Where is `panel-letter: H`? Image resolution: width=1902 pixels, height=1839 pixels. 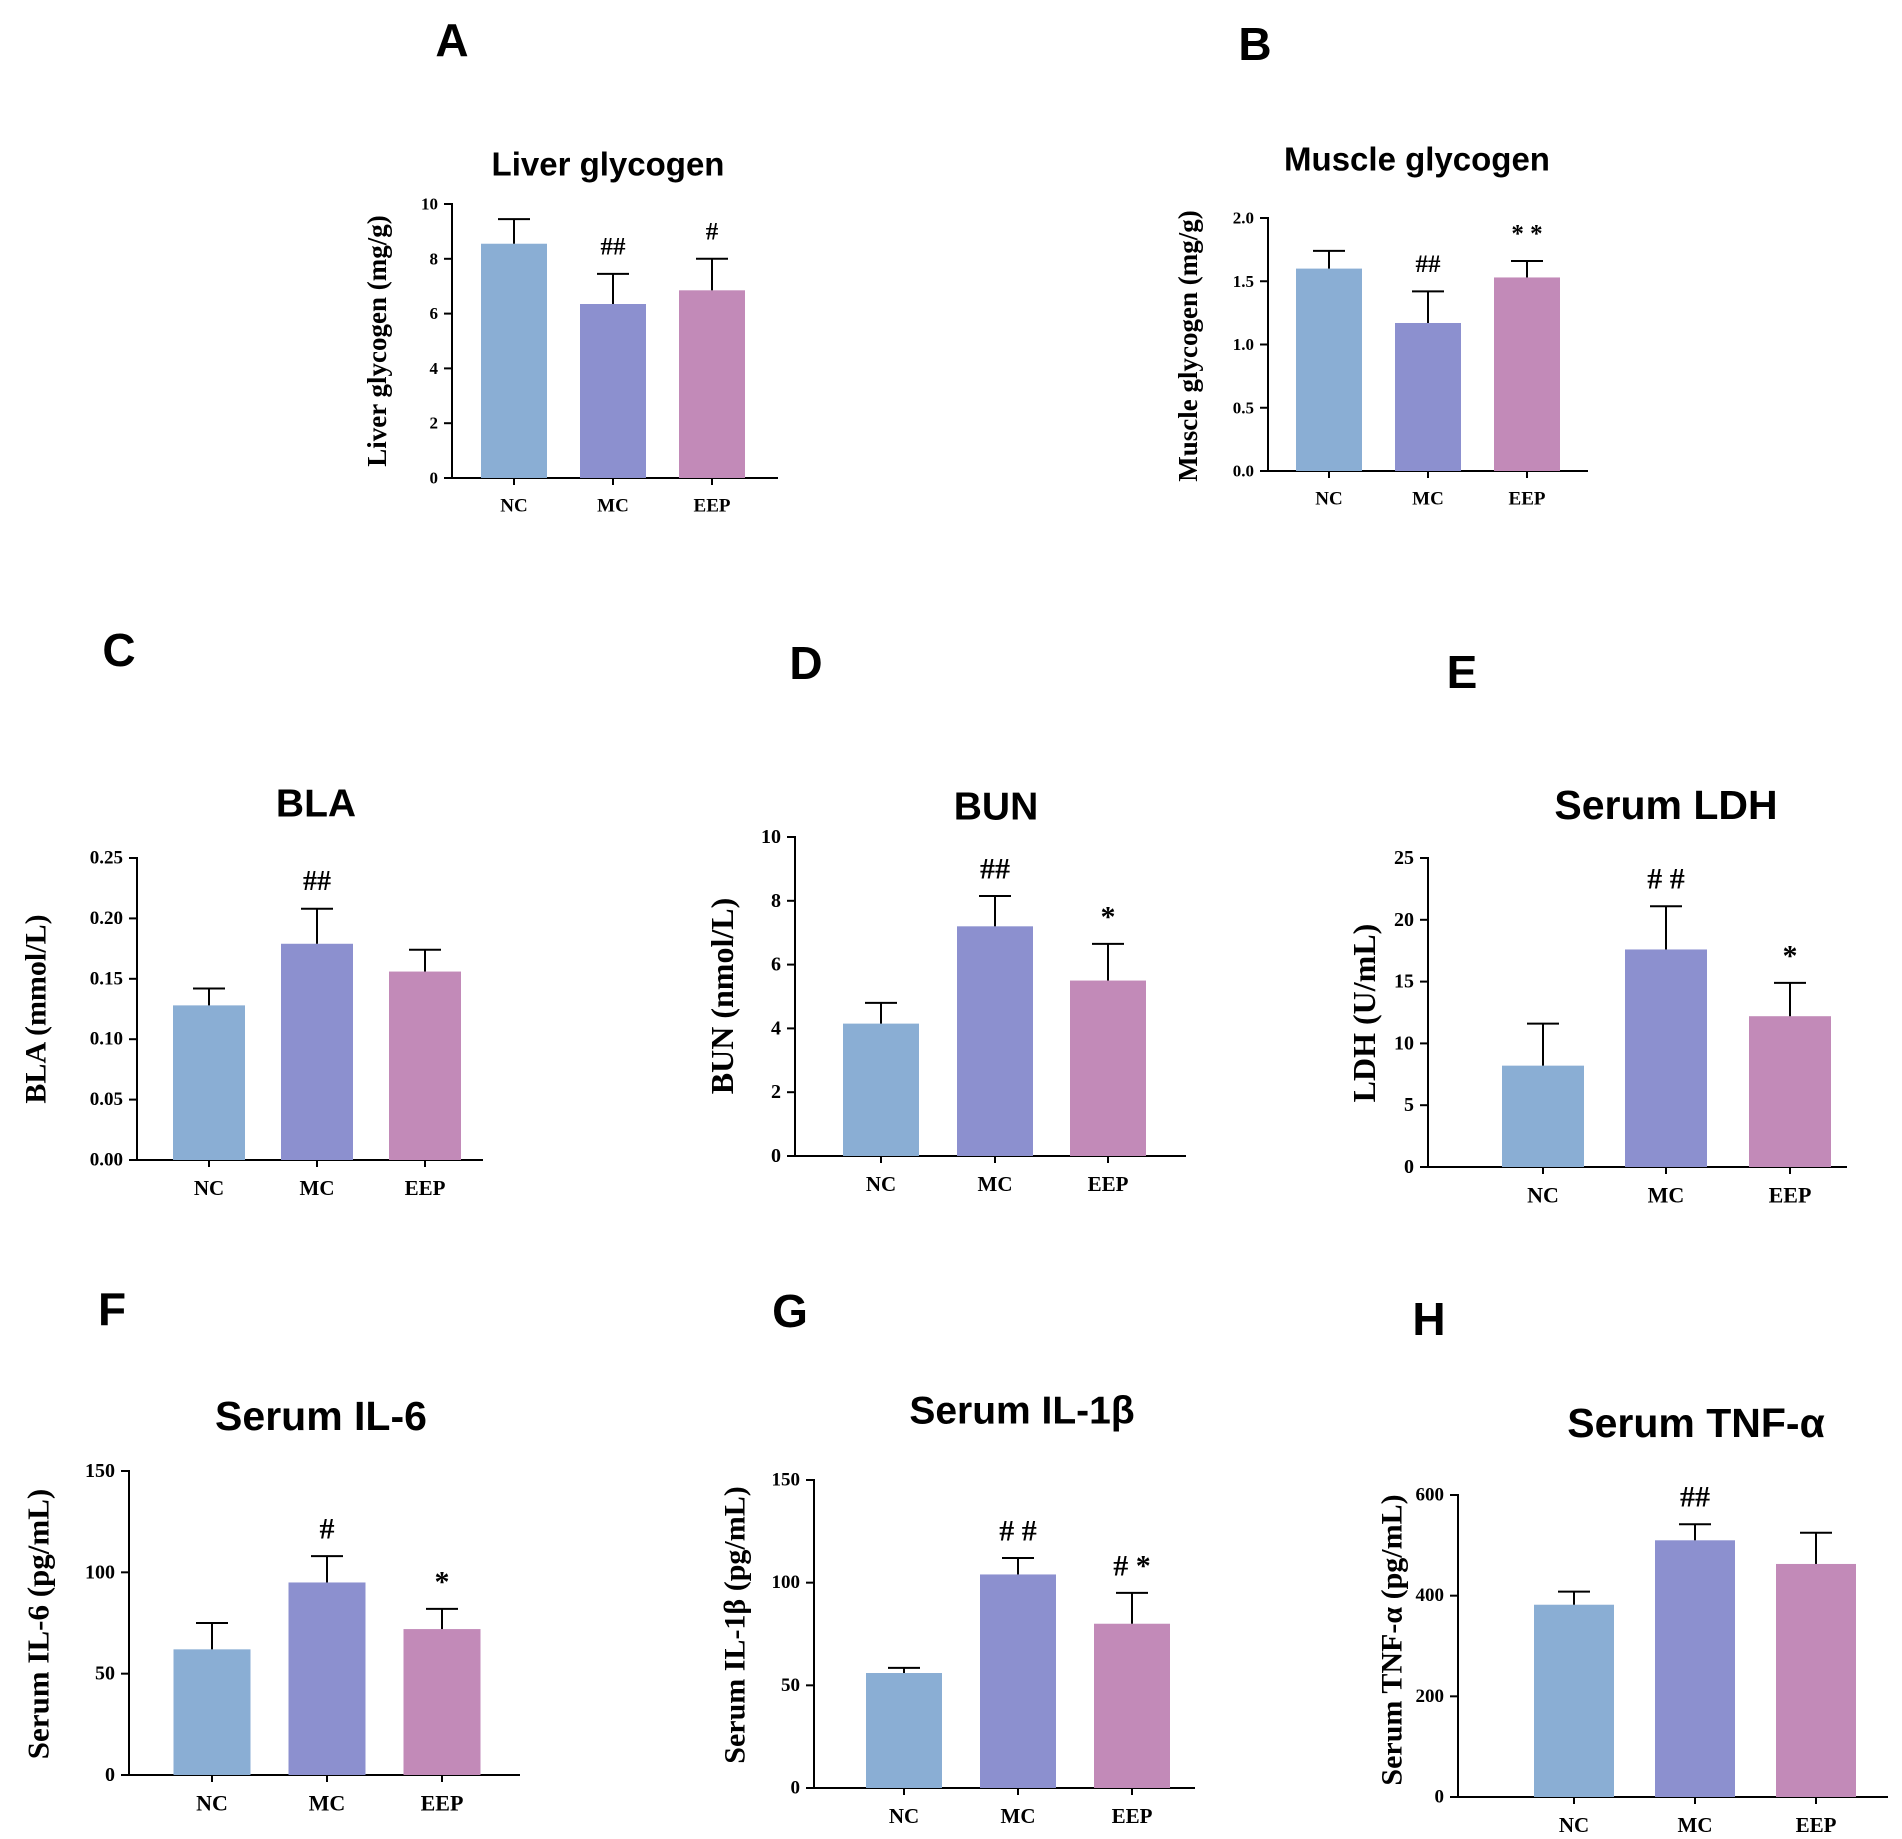 panel-letter: H is located at coordinates (1428, 1319).